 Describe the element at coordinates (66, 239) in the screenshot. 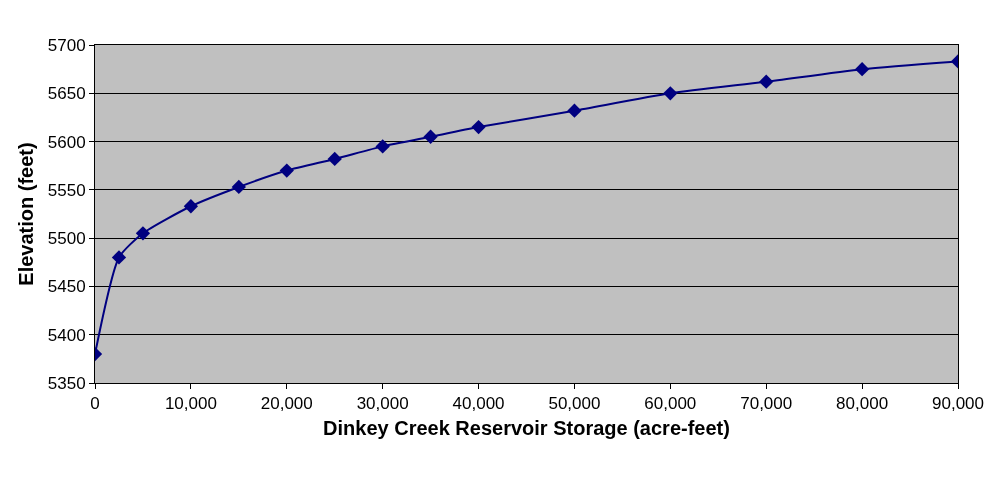

I see `y-tick-label: 5500` at that location.